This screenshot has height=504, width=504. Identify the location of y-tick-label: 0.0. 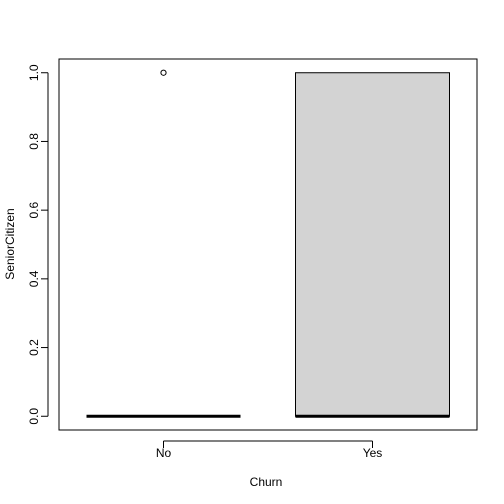
(34, 416).